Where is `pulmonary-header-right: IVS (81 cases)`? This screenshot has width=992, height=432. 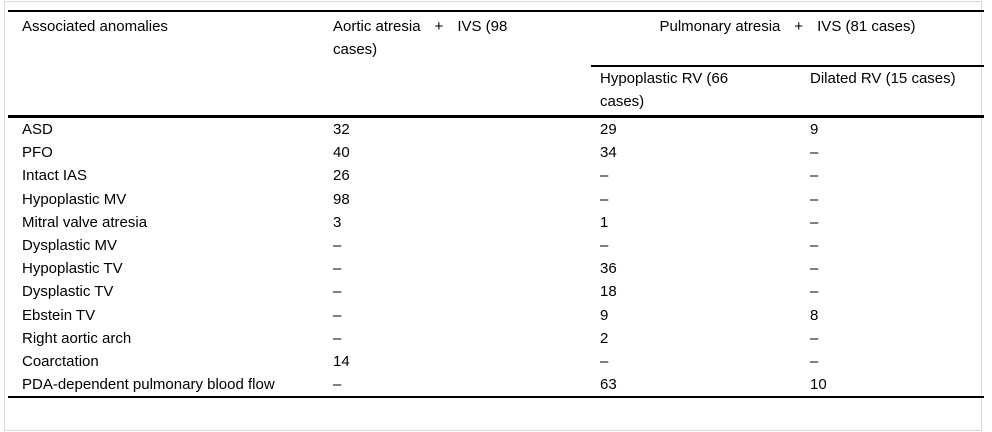
pulmonary-header-right: IVS (81 cases) is located at coordinates (866, 26).